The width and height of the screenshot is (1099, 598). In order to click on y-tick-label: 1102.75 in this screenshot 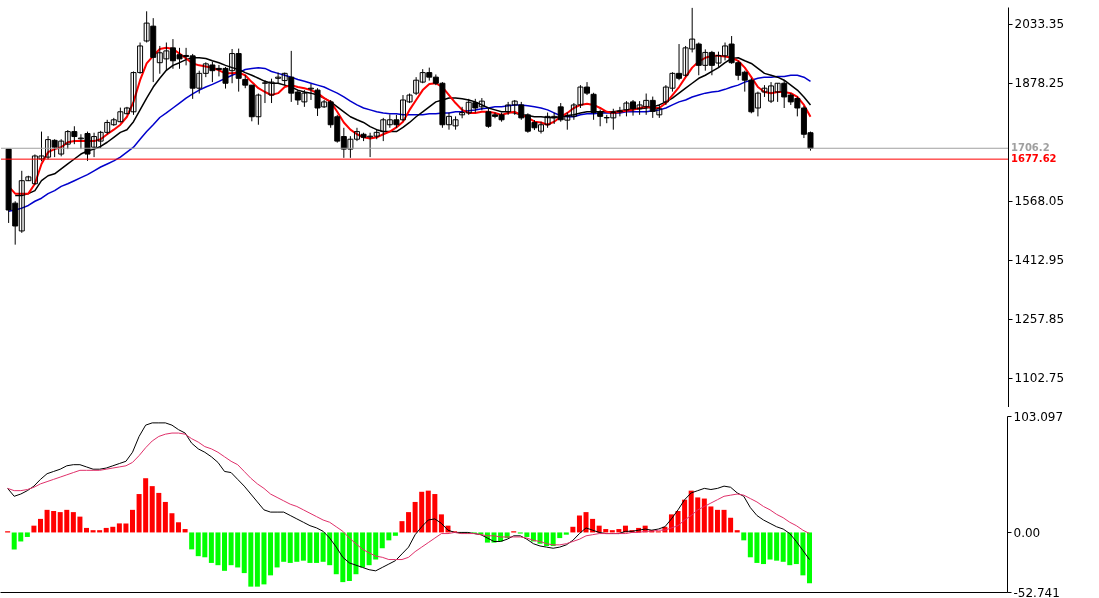, I will do `click(1039, 378)`.